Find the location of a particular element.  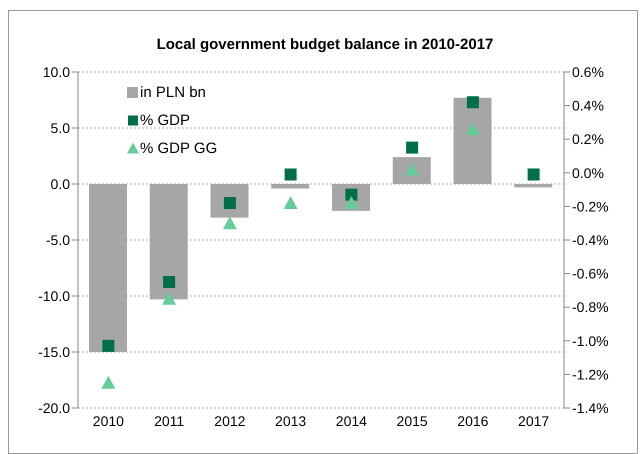

chart-title: Local government budget balance in 2010-2017 is located at coordinates (325, 44).